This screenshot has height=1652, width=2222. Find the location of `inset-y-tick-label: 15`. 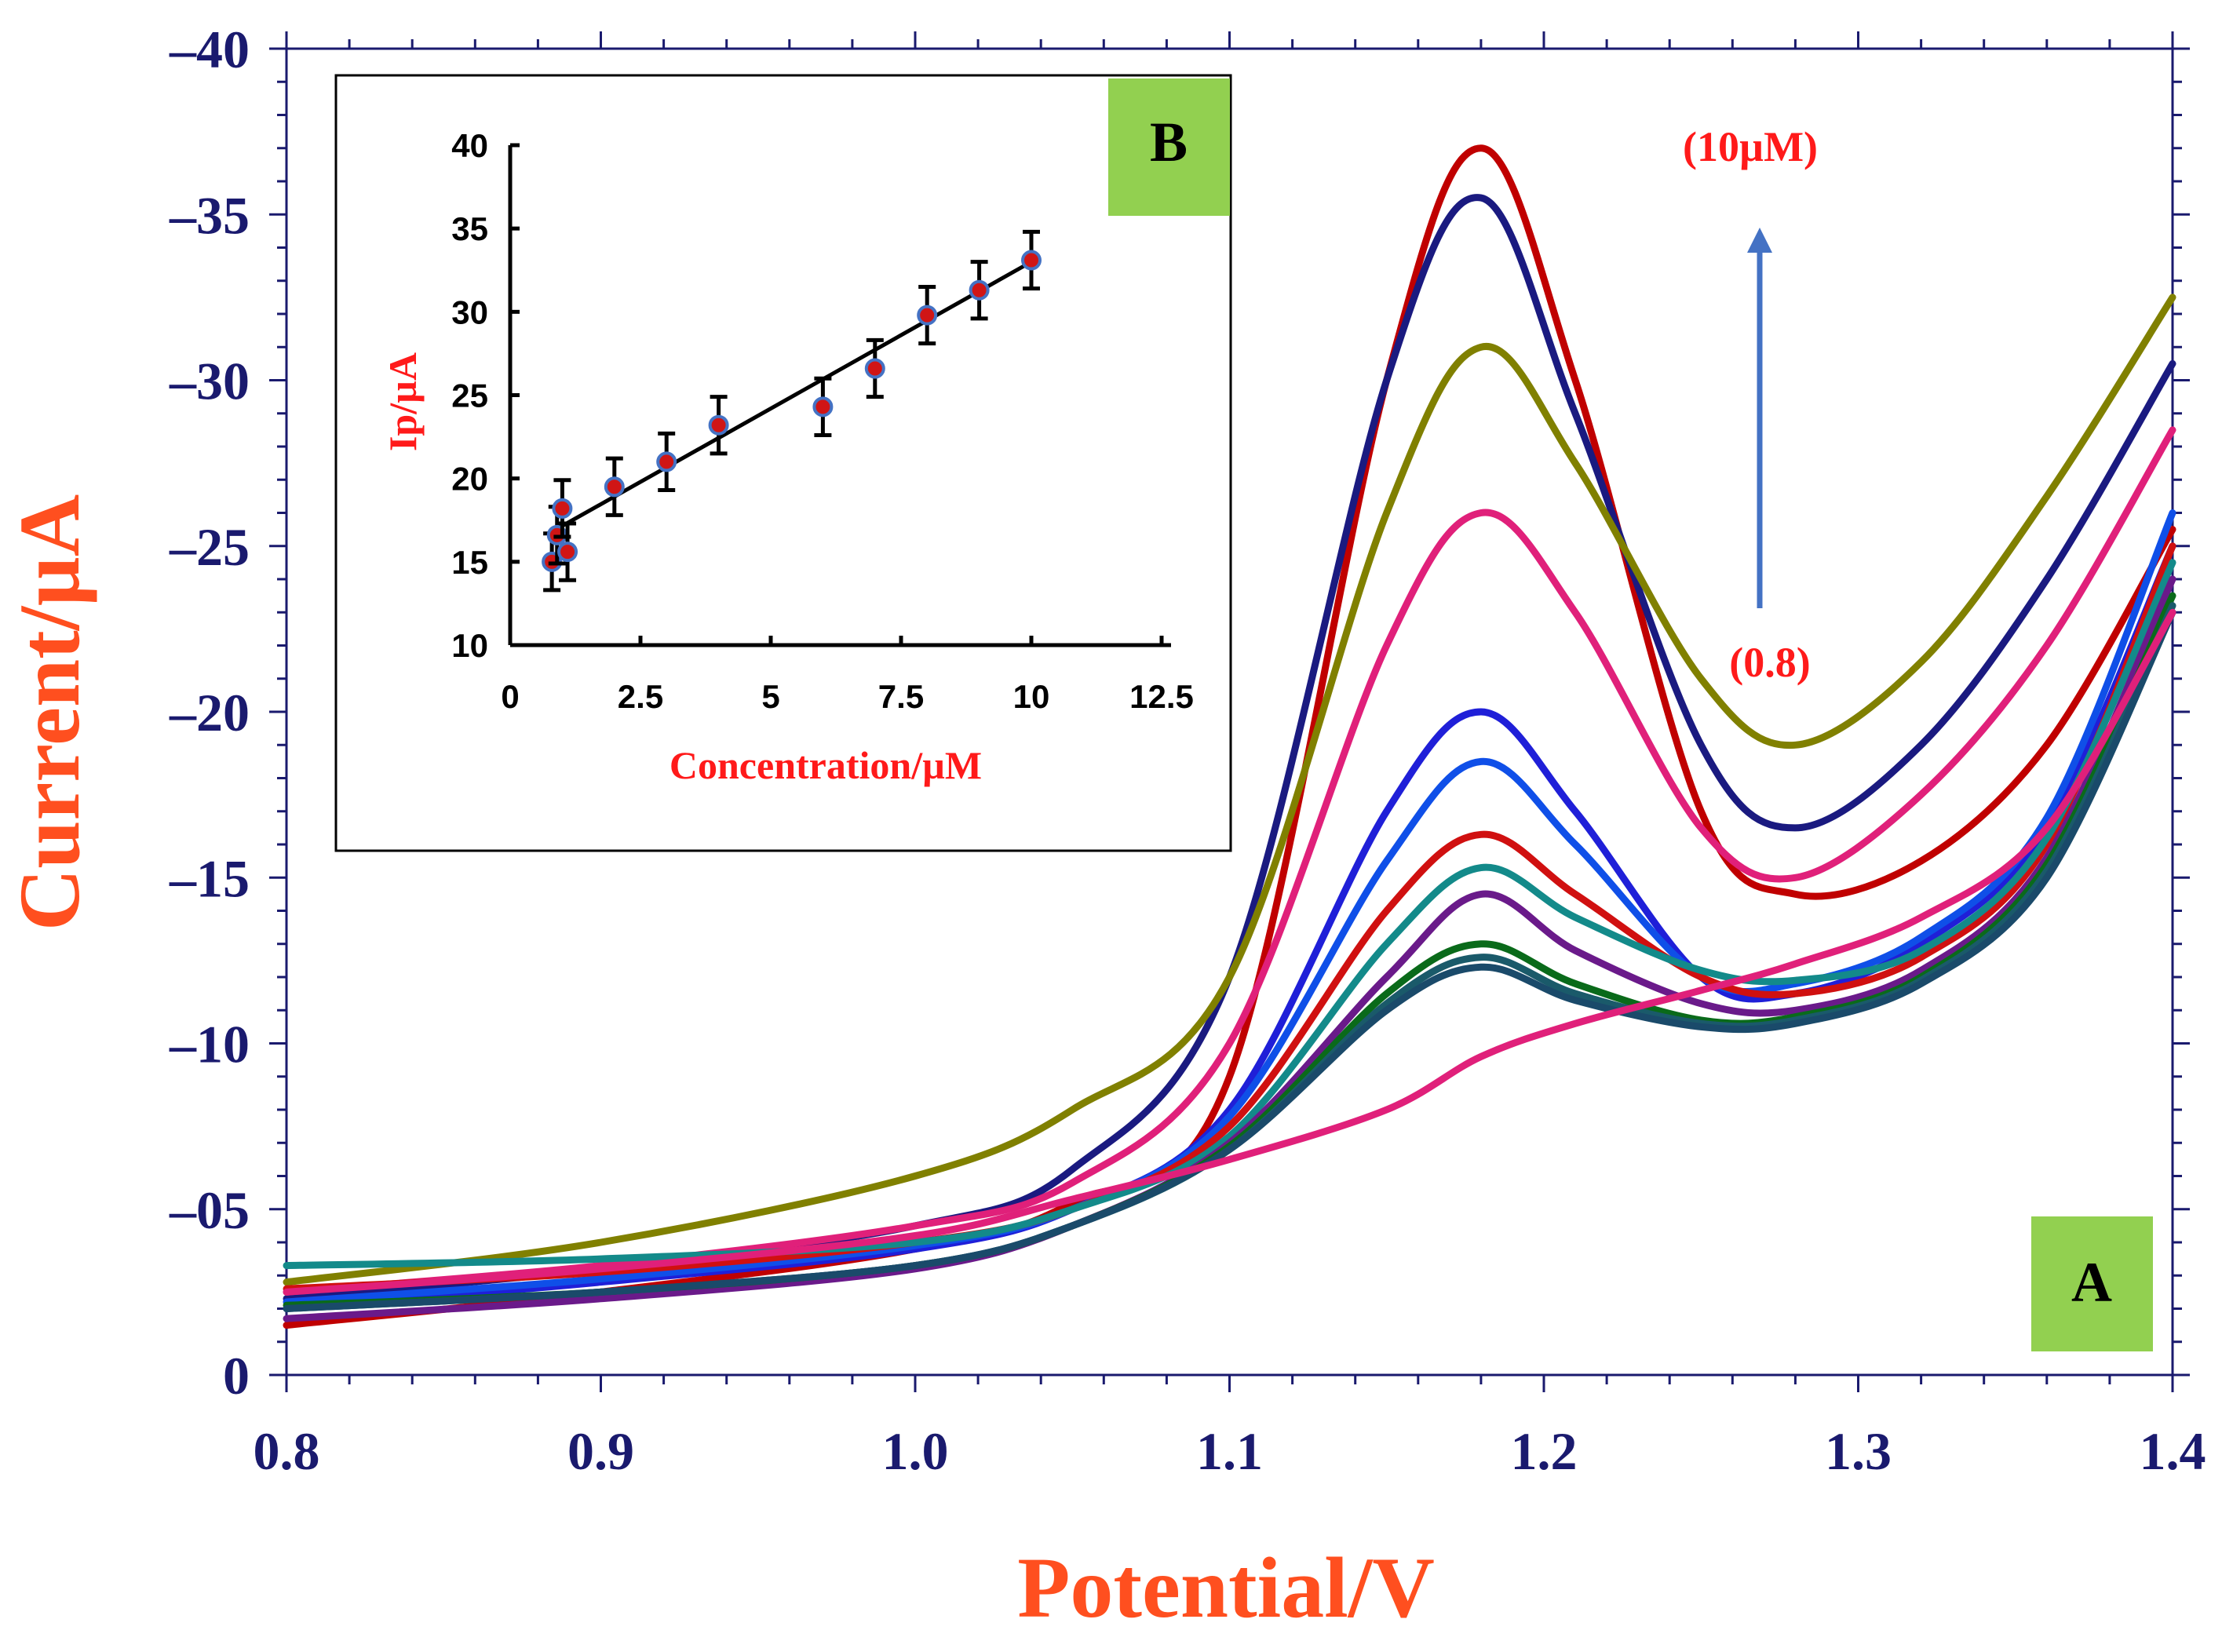

inset-y-tick-label: 15 is located at coordinates (469, 562).